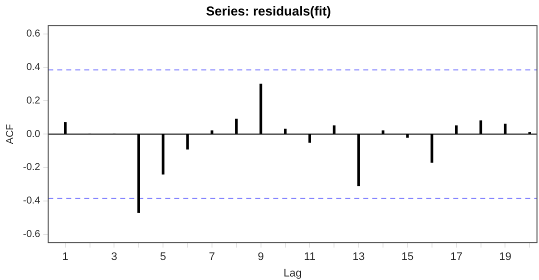 This screenshot has width=539, height=280. What do you see at coordinates (261, 257) in the screenshot?
I see `x-tick-label: 9` at bounding box center [261, 257].